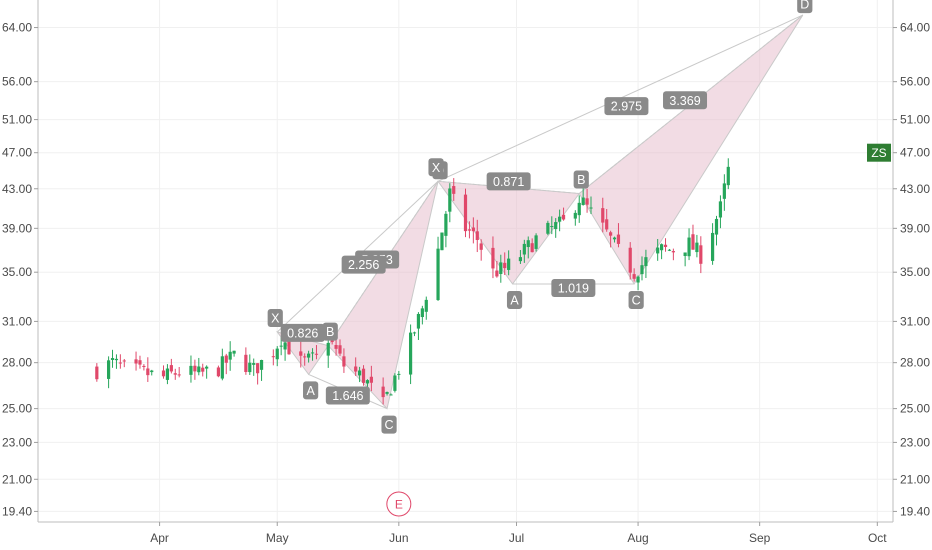  I want to click on y-tick-label-right: 39.00, so click(915, 228).